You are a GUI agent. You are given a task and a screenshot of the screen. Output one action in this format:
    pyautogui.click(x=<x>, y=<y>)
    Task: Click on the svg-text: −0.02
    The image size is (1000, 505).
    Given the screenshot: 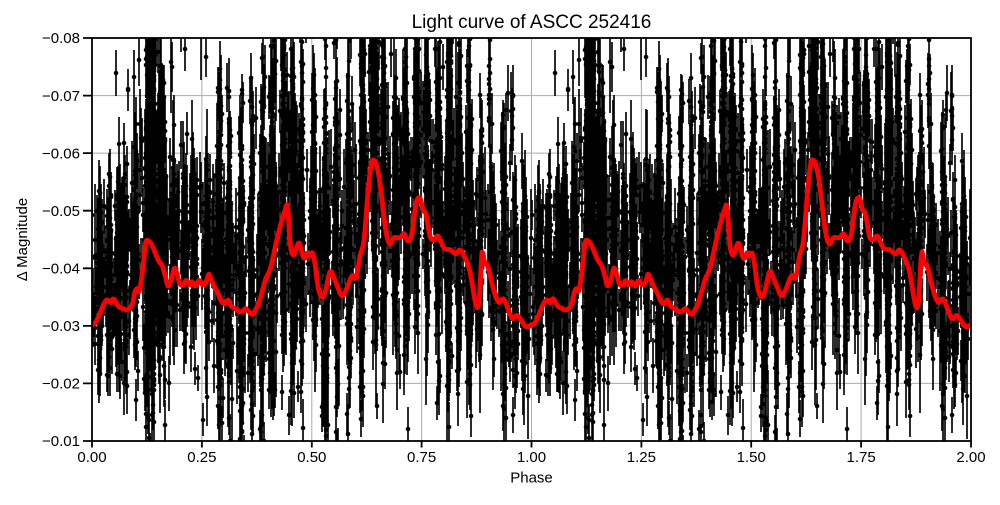 What is the action you would take?
    pyautogui.click(x=61, y=384)
    